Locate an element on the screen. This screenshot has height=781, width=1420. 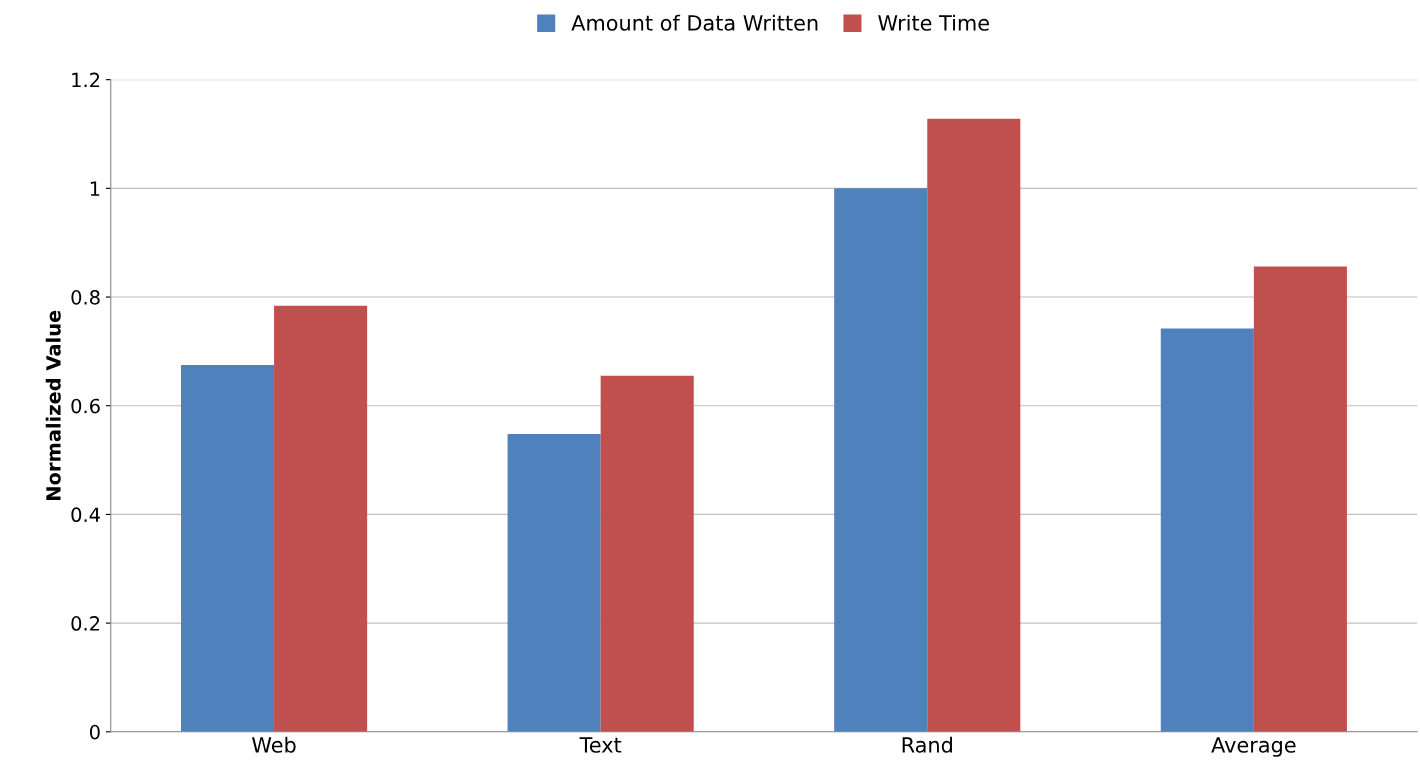
y-tick-label: 1.2 is located at coordinates (86, 80).